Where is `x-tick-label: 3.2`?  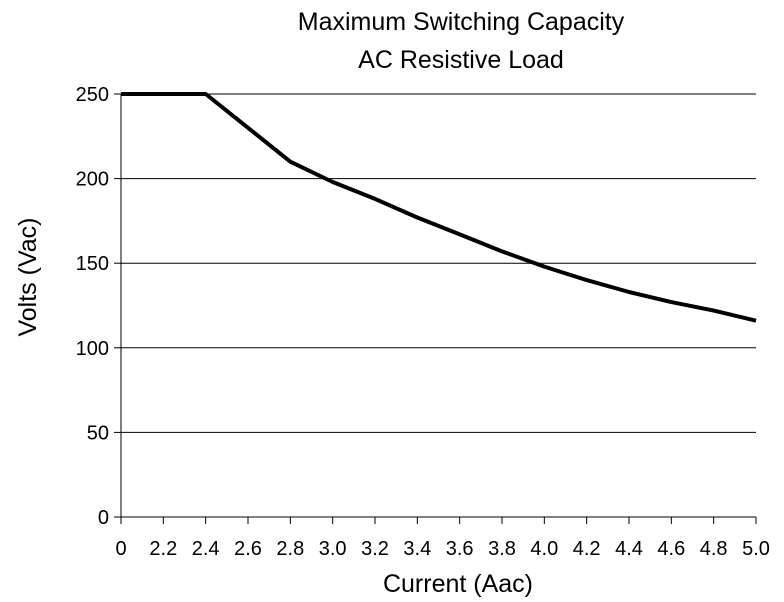
x-tick-label: 3.2 is located at coordinates (375, 549).